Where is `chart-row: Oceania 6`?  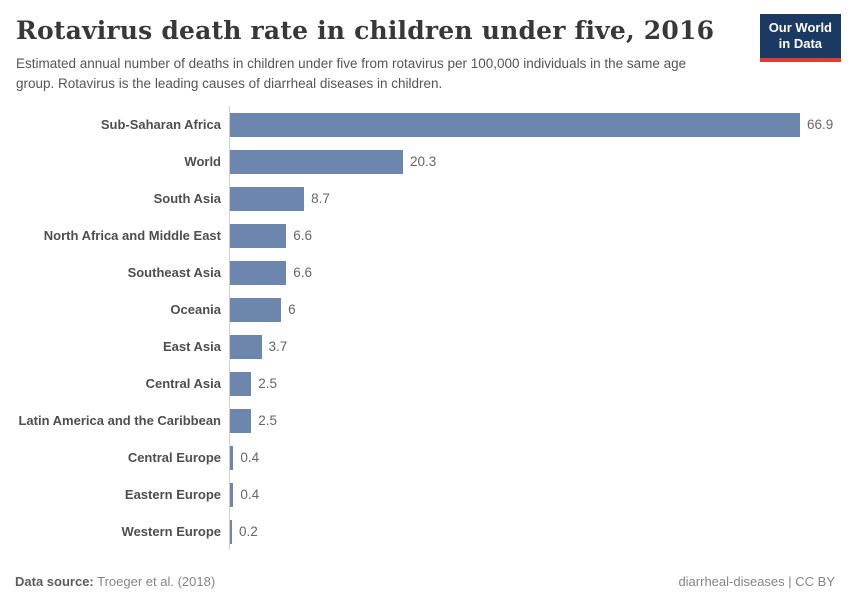 chart-row: Oceania 6 is located at coordinates (425, 309).